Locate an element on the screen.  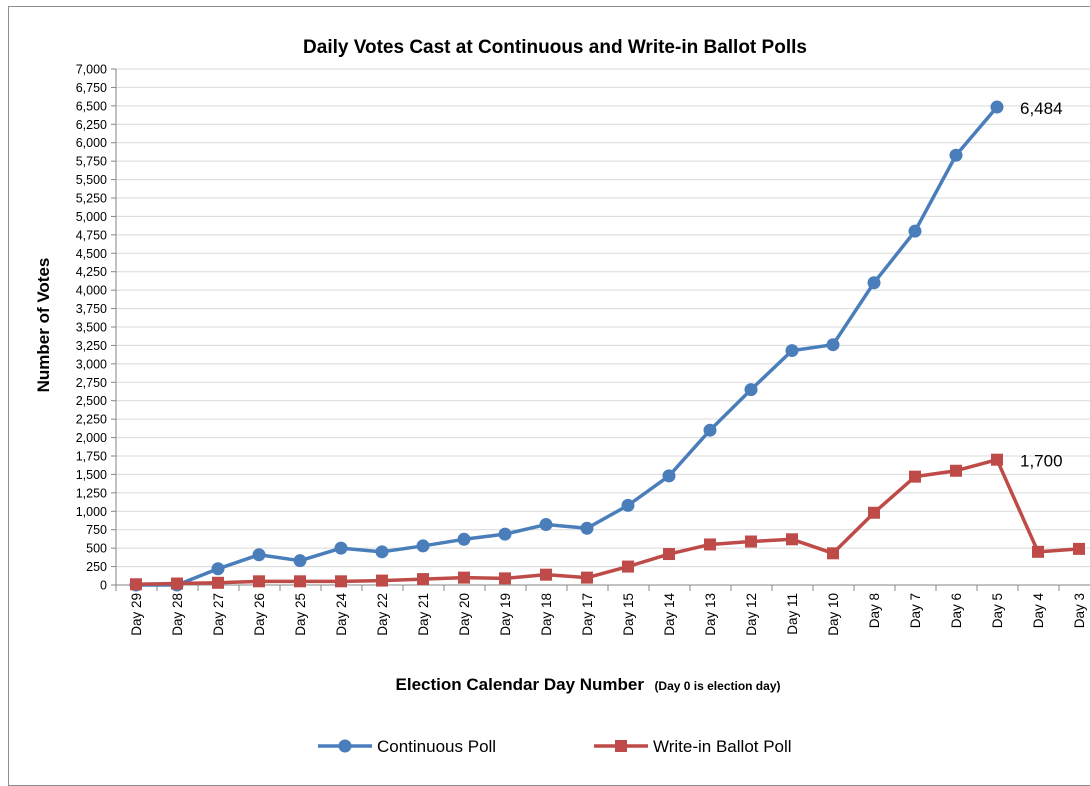
data-label: 6,484 is located at coordinates (1041, 108).